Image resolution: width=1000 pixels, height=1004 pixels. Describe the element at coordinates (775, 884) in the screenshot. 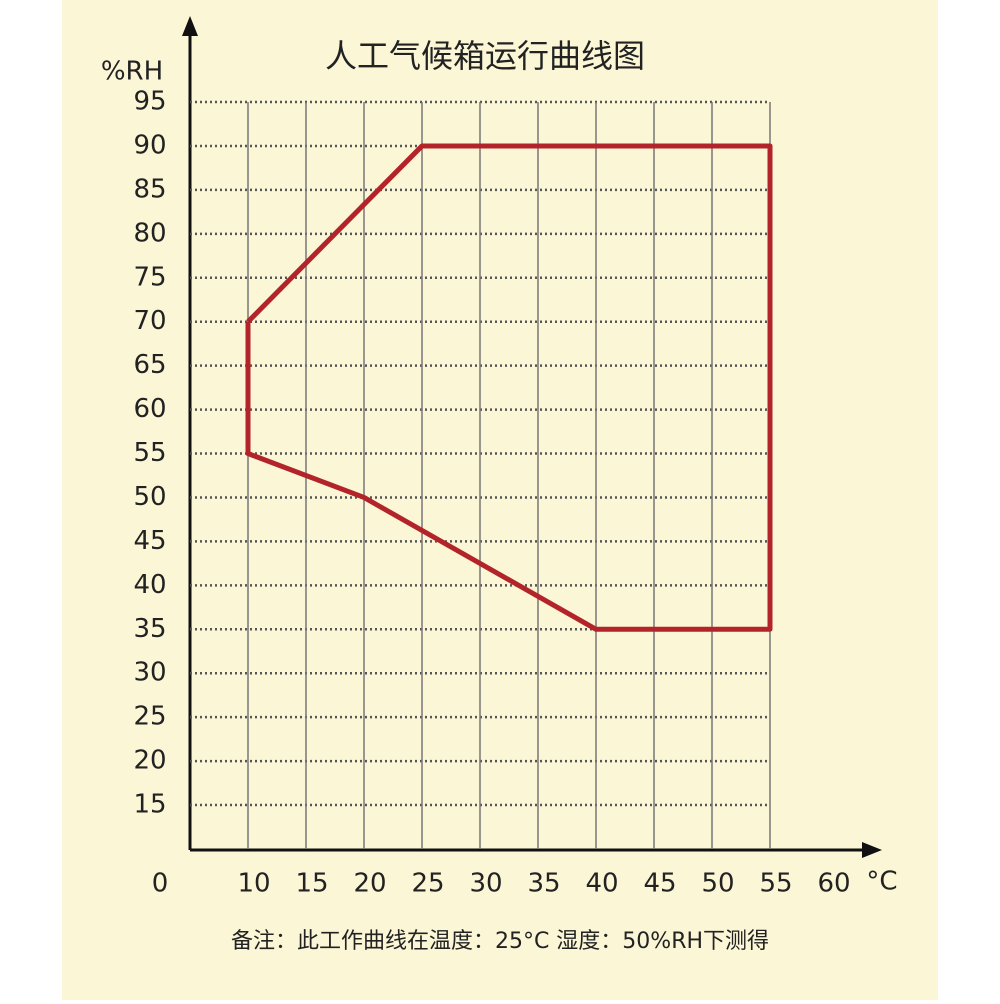

I see `x-tick-label: 55` at that location.